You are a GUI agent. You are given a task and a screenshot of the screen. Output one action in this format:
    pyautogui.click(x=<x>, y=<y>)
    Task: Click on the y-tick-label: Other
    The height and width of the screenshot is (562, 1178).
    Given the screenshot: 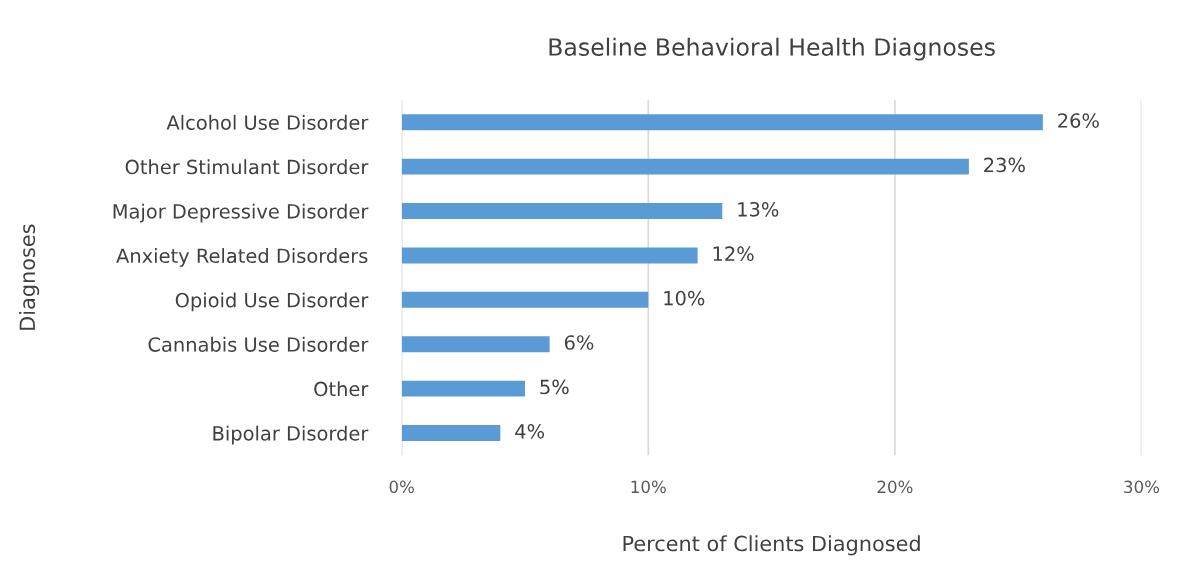 What is the action you would take?
    pyautogui.click(x=341, y=389)
    